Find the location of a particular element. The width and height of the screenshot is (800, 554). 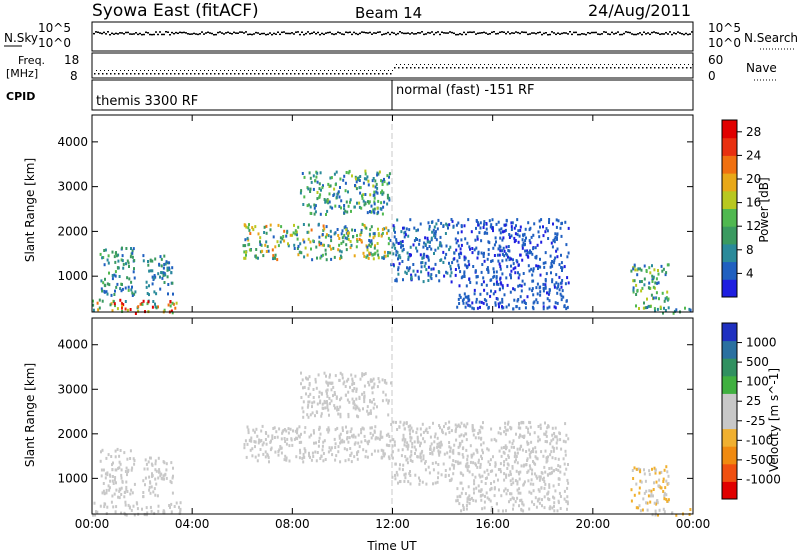

x-tick-label: 00:00 is located at coordinates (693, 524).